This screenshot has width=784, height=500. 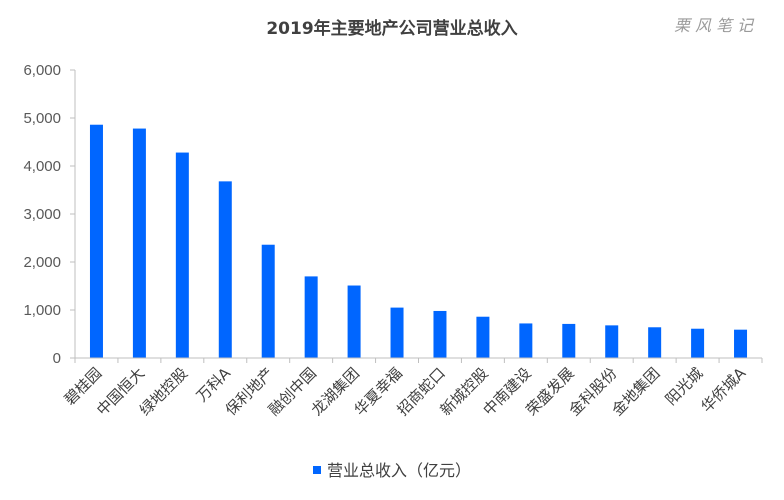 I want to click on y-axis: 0 1,000 2,000 3,000 4,000 5,000 6,000, so click(x=49, y=214).